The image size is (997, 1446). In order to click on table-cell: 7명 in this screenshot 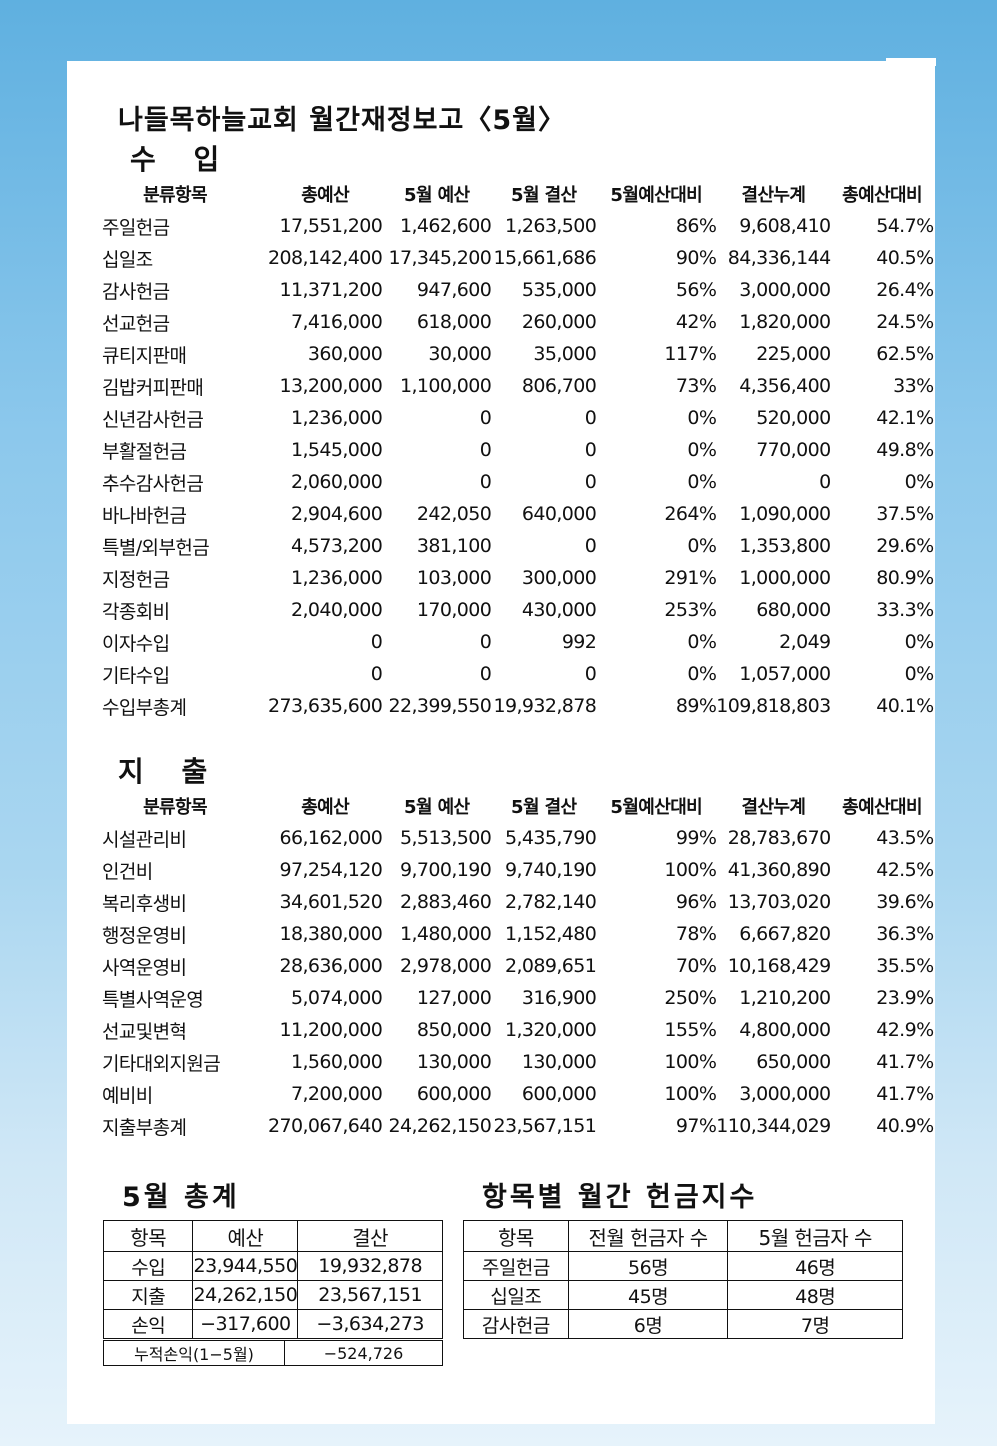, I will do `click(815, 1324)`.